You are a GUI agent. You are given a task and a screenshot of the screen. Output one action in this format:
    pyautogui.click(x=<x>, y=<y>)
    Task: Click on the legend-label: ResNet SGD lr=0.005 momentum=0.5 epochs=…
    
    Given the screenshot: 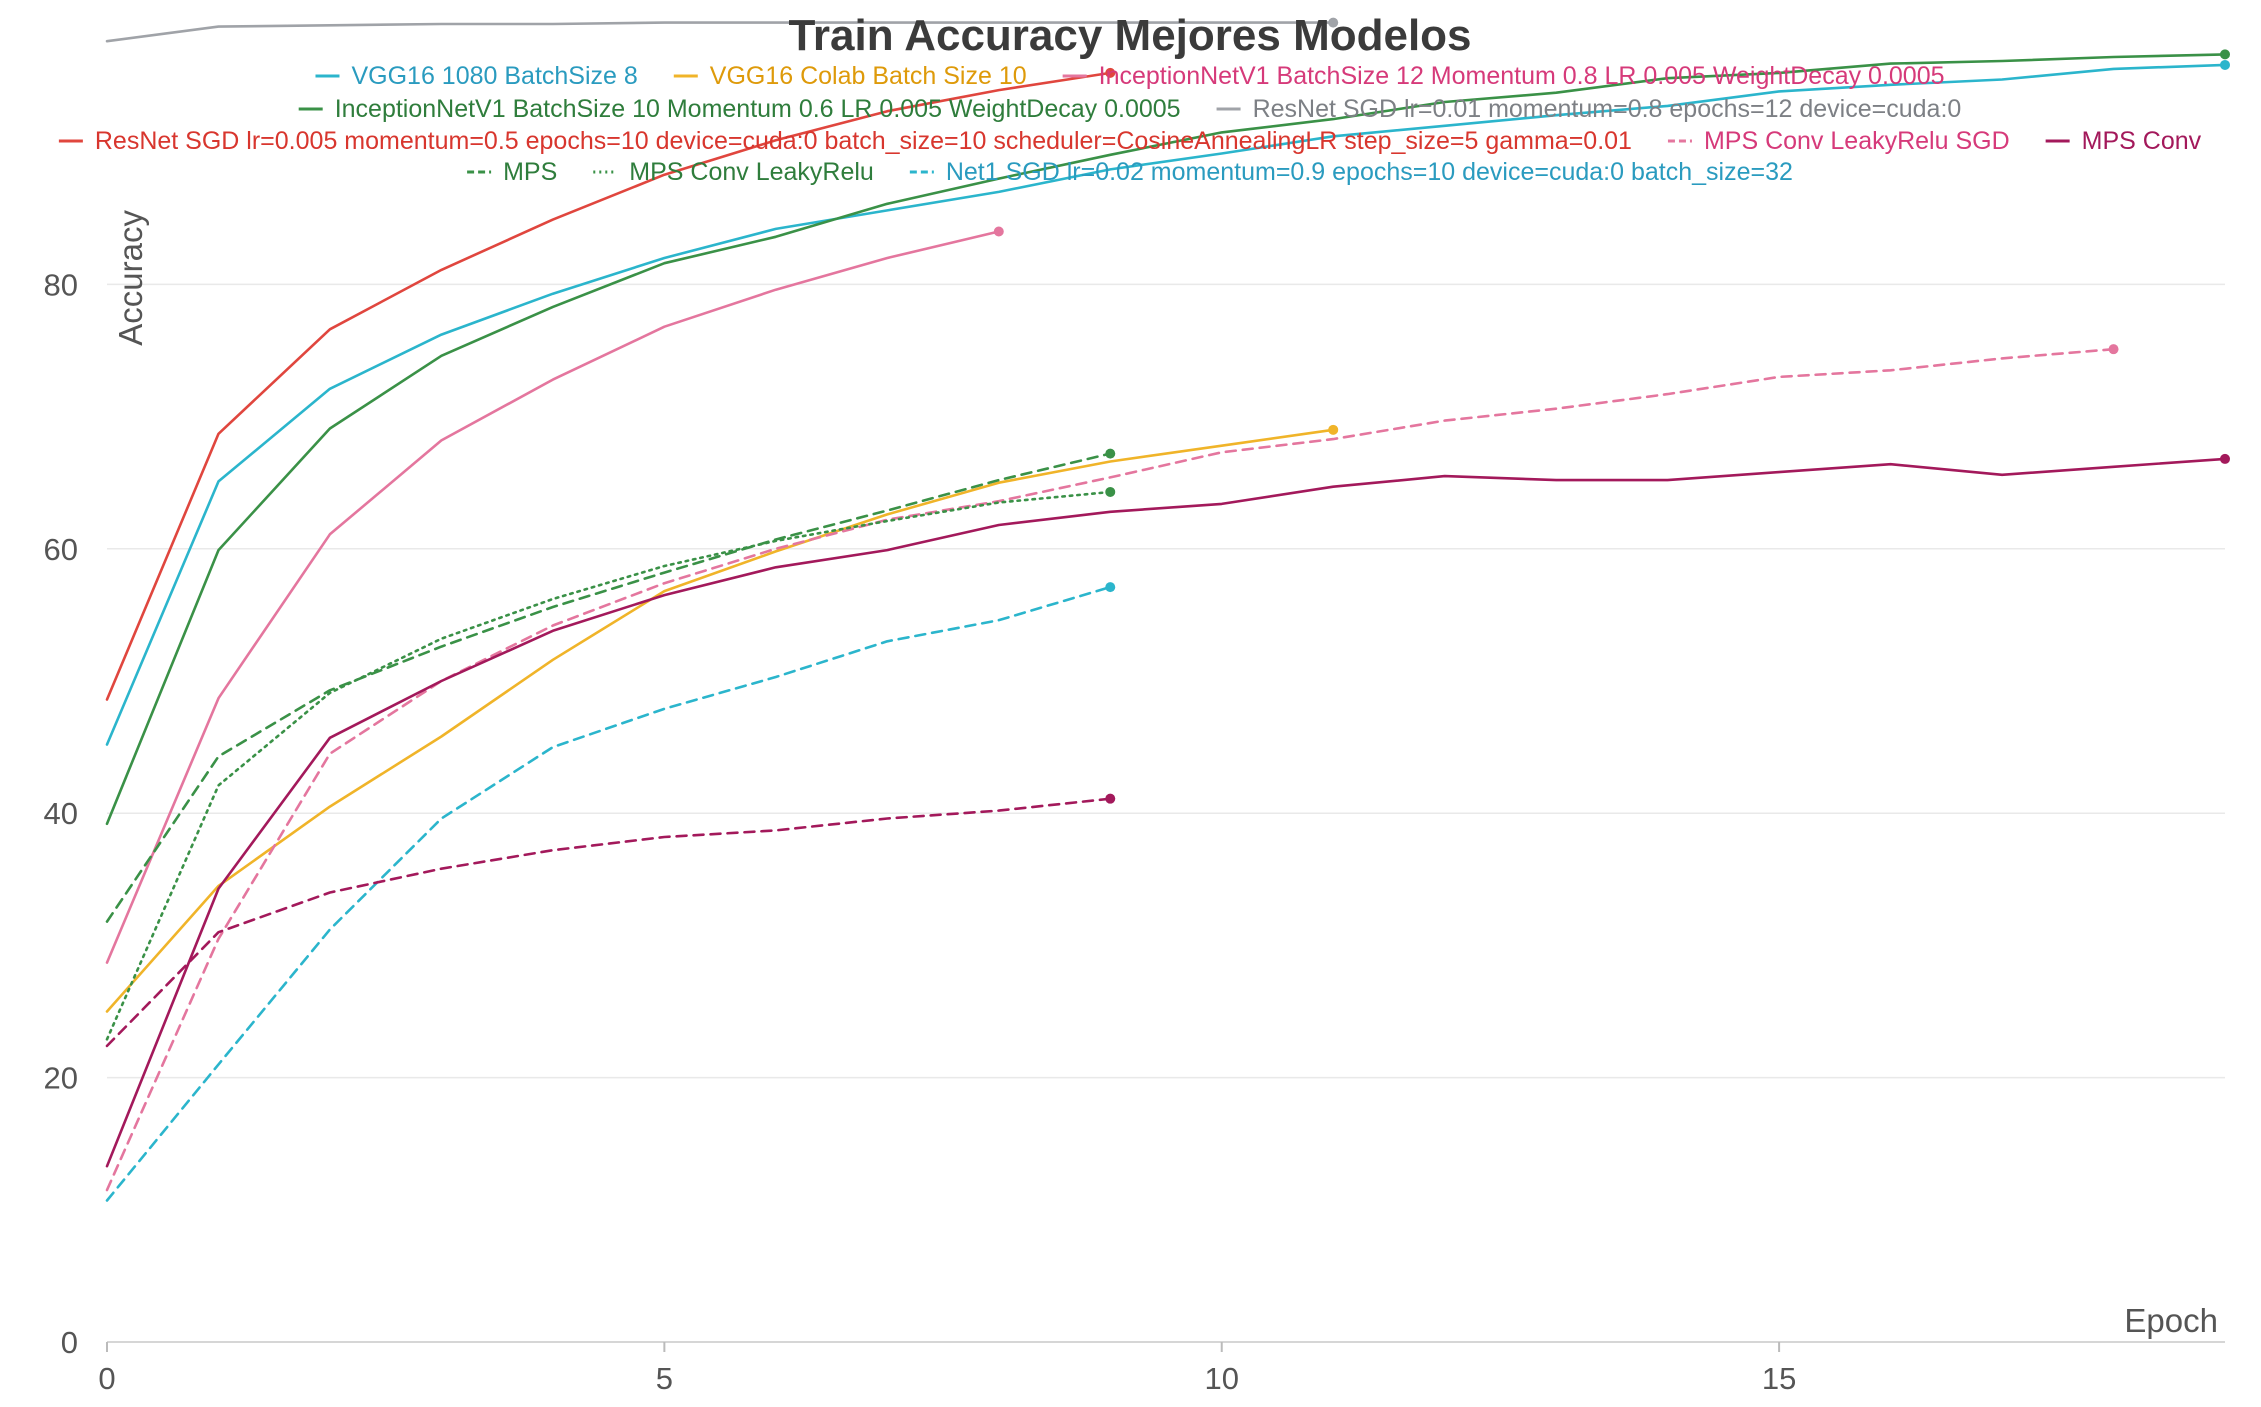 What is the action you would take?
    pyautogui.click(x=863, y=141)
    